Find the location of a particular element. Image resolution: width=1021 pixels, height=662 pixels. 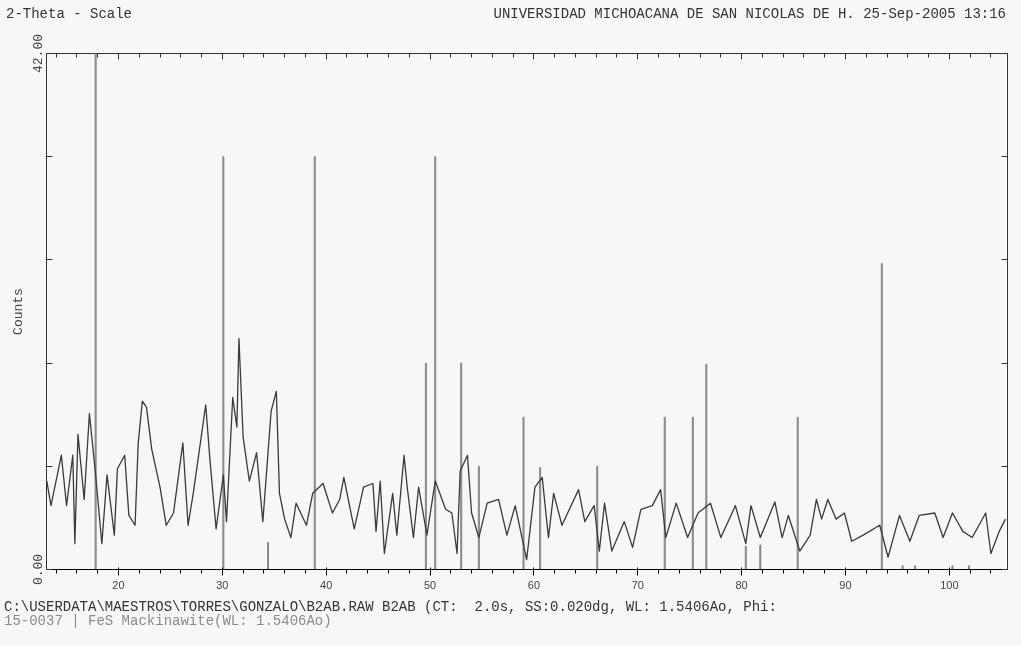

x-tick-label: 40 is located at coordinates (326, 584).